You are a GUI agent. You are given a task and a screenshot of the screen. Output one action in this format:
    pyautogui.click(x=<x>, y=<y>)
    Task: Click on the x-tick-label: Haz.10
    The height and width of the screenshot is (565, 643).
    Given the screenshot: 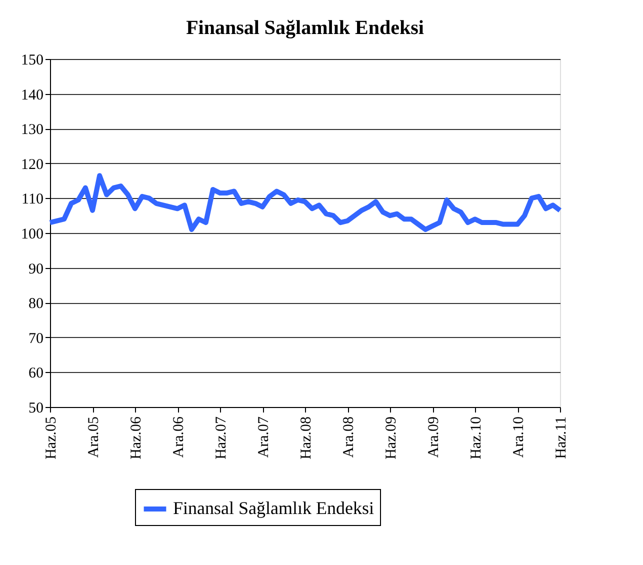 What is the action you would take?
    pyautogui.click(x=476, y=438)
    